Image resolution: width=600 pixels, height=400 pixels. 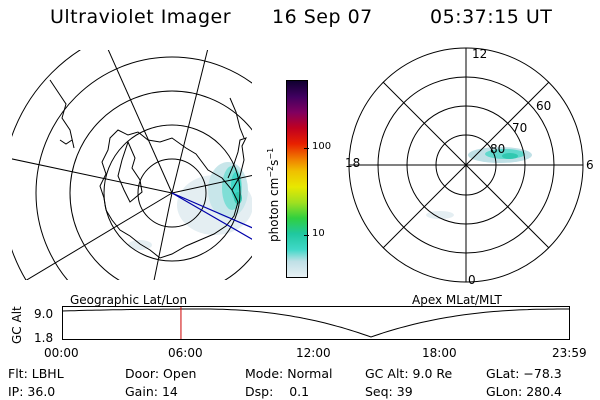 What do you see at coordinates (190, 206) in the screenshot?
I see `aurora-emission-geo` at bounding box center [190, 206].